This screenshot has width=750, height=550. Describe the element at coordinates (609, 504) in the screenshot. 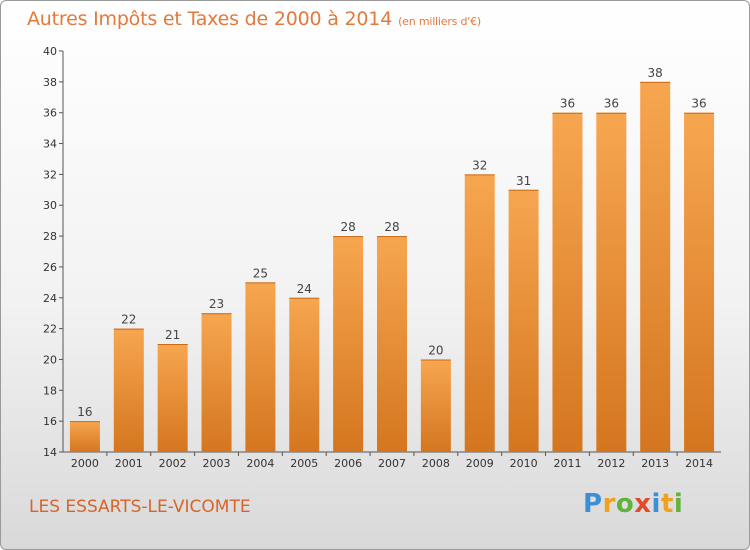

I see `logo-letter: r` at that location.